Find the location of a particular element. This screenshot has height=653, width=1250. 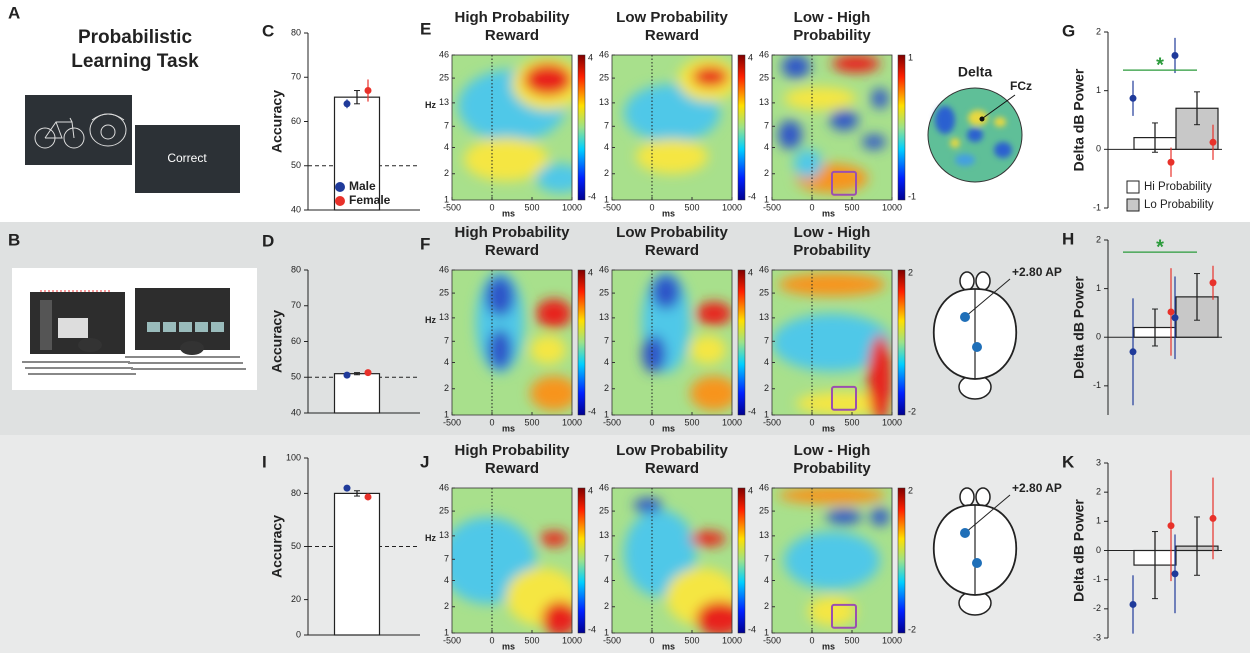

task-title: Probabilistic is located at coordinates (135, 37).